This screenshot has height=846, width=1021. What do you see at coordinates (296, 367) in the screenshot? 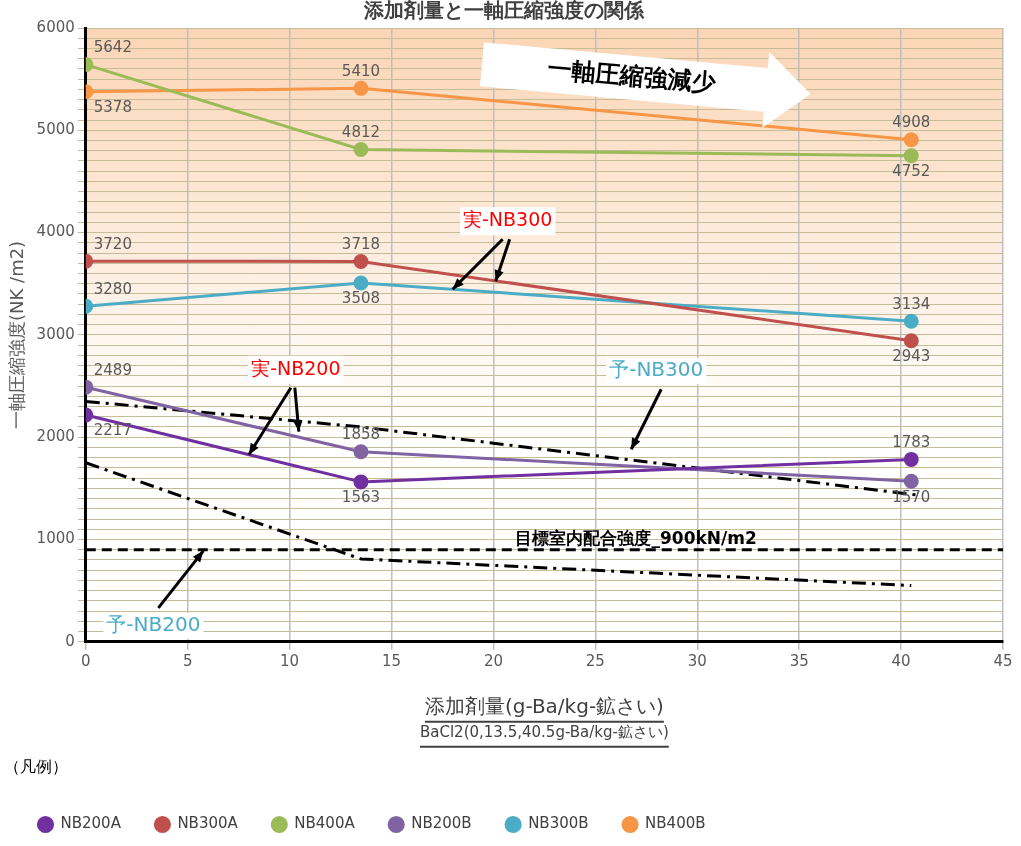
I see `annotation: 実-NB200` at bounding box center [296, 367].